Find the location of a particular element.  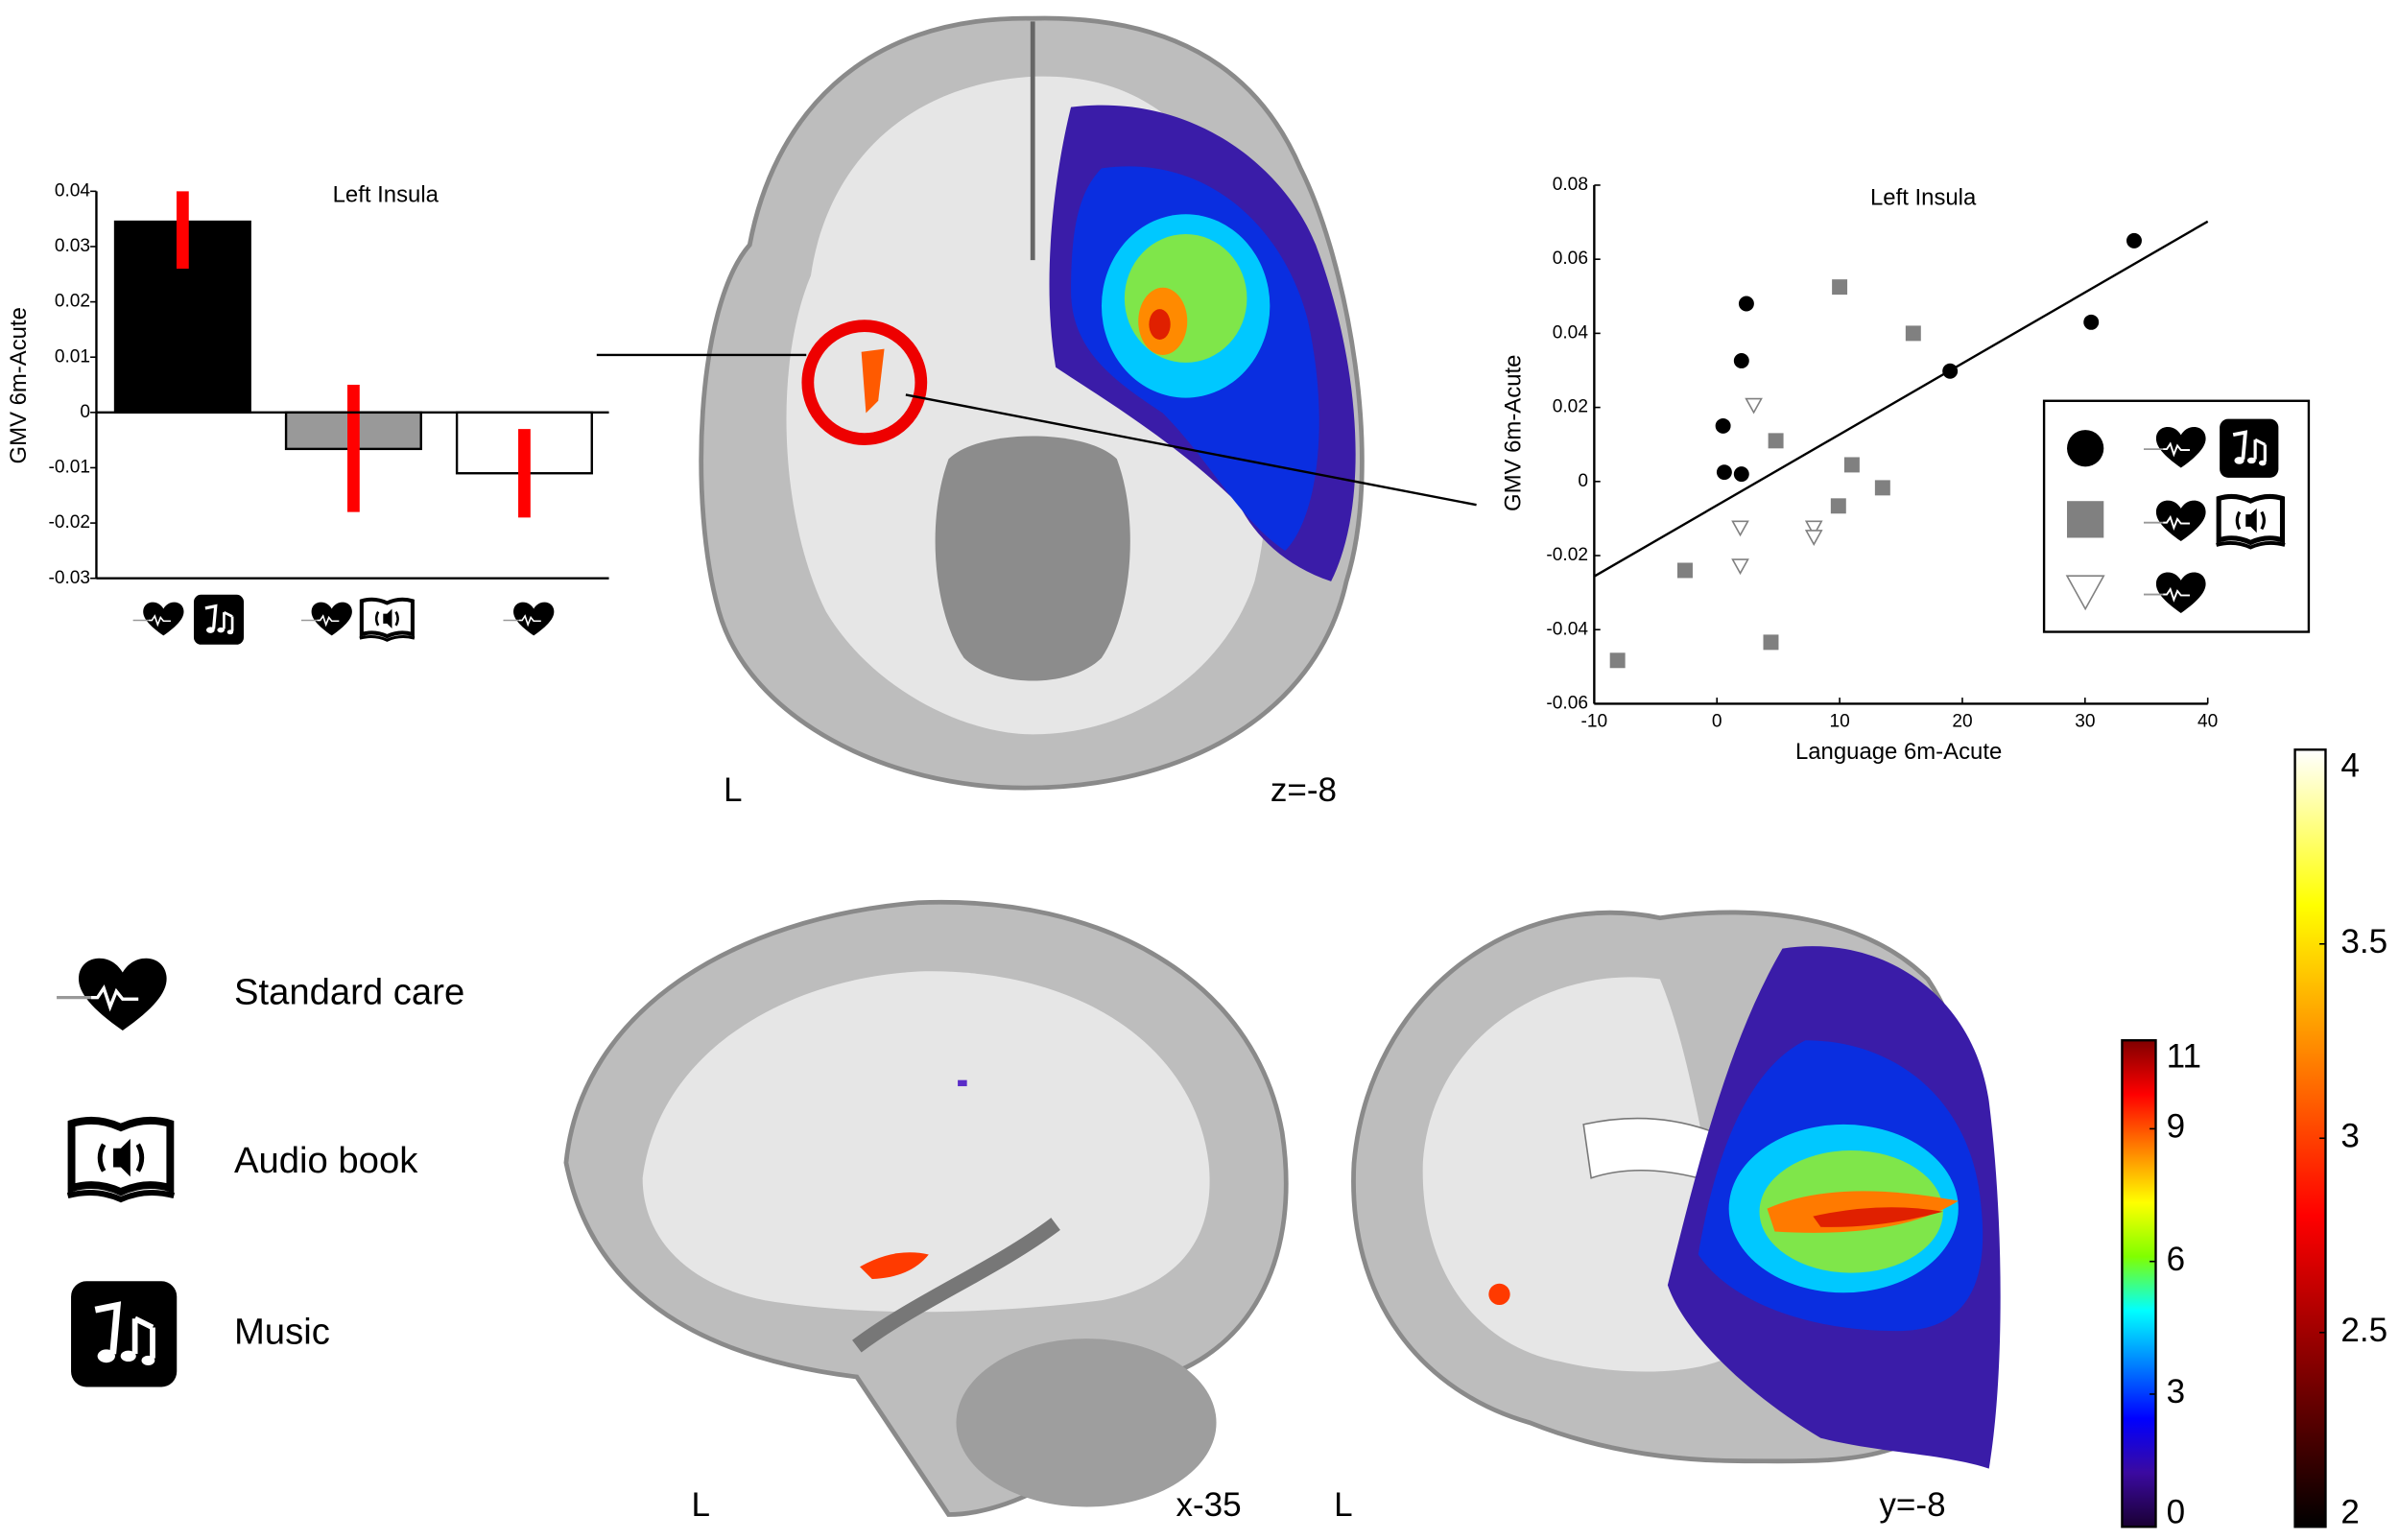

y-tick-label: -0.01 is located at coordinates (69, 468).